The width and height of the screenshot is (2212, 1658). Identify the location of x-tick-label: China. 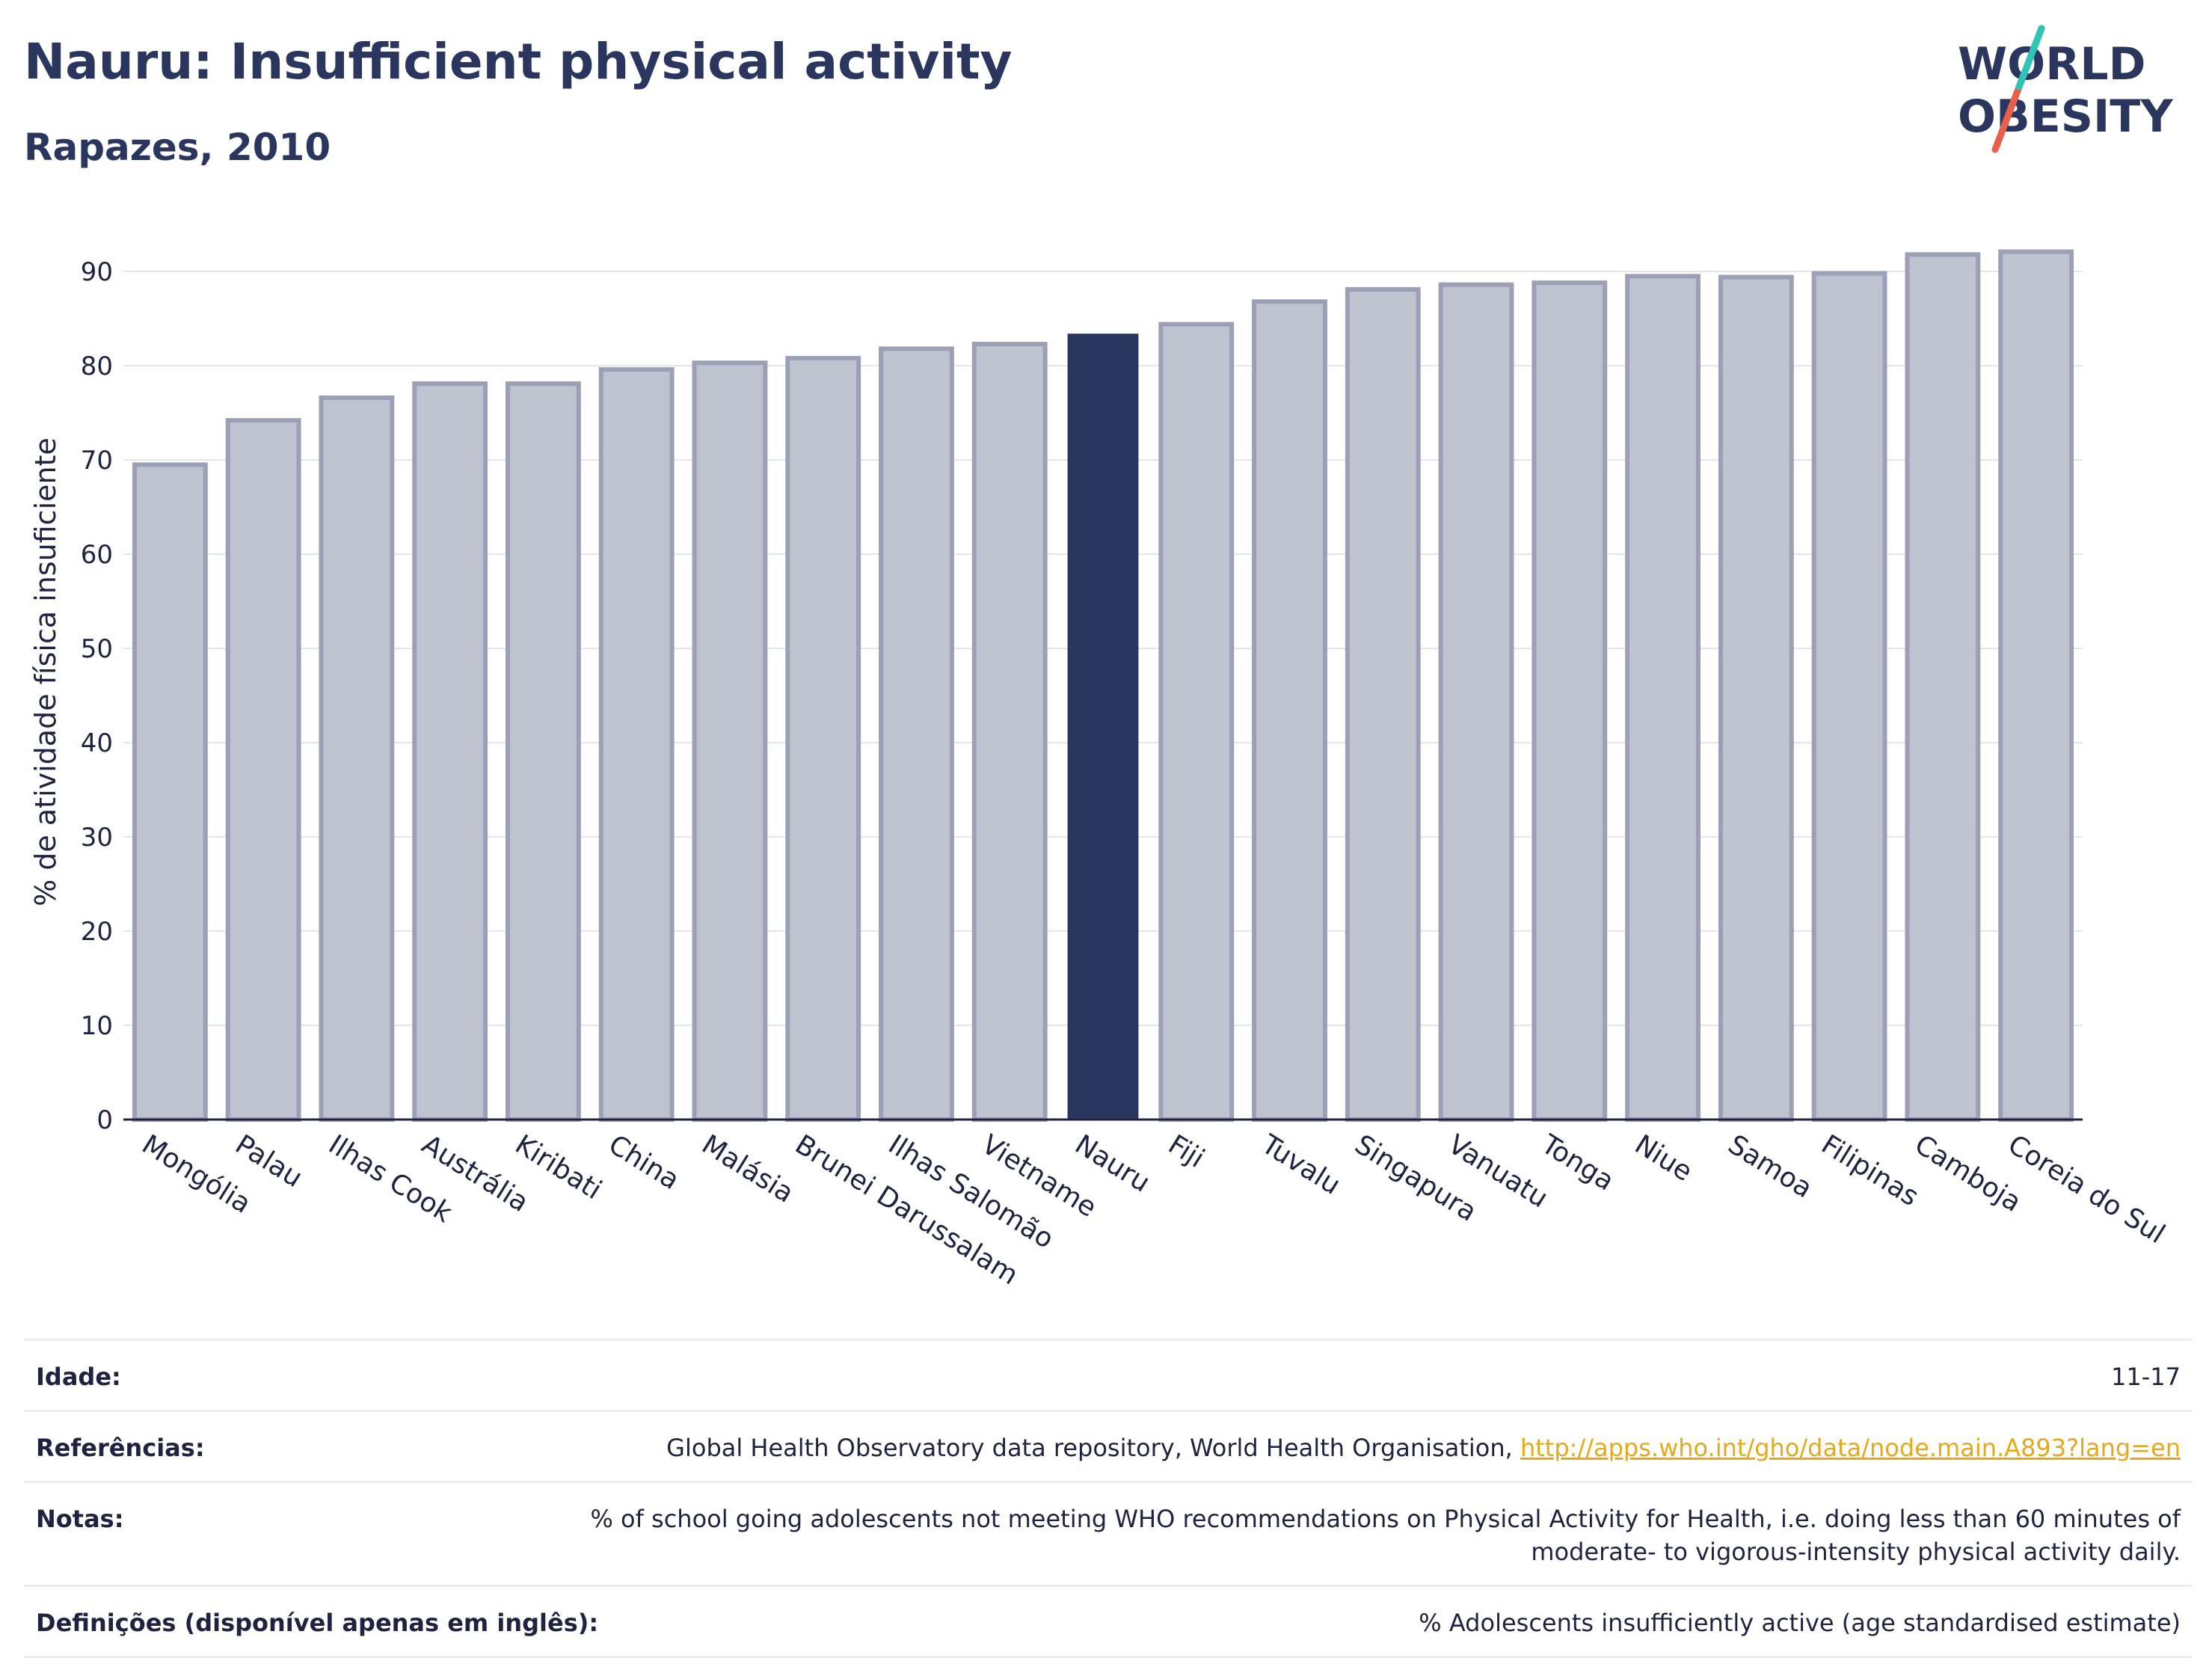
(643, 1162).